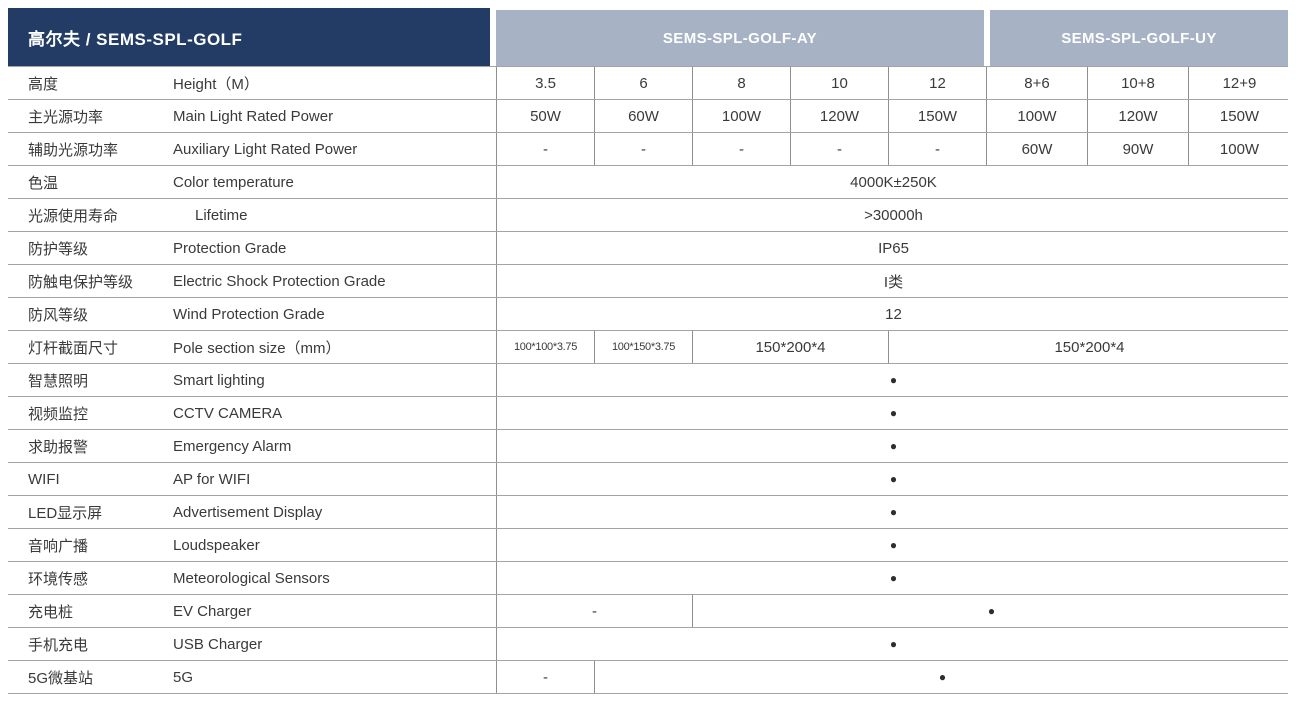 This screenshot has width=1296, height=708. I want to click on row-label-en: Pole section size（mm）, so click(257, 348).